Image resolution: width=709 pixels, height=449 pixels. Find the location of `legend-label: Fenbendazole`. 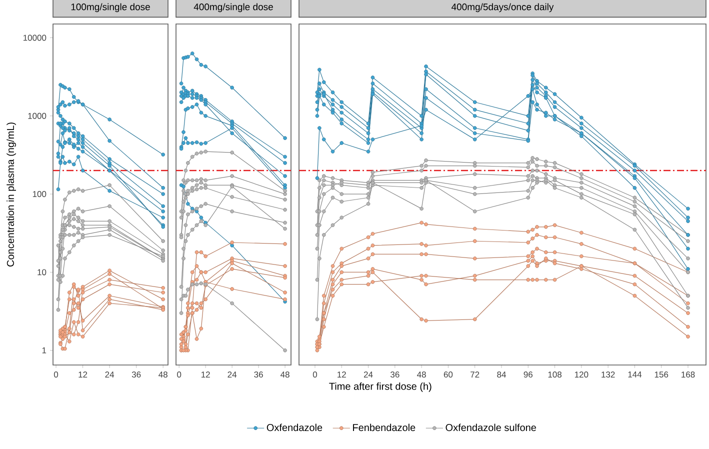

legend-label: Fenbendazole is located at coordinates (384, 428).